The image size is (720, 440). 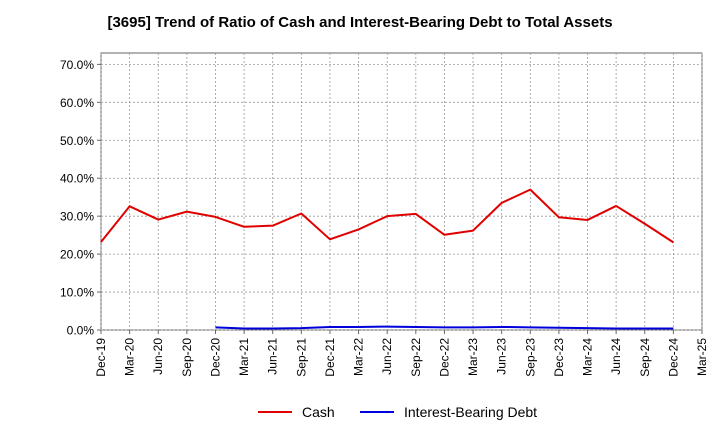 I want to click on x-tick-label: Mar-20, so click(x=130, y=357).